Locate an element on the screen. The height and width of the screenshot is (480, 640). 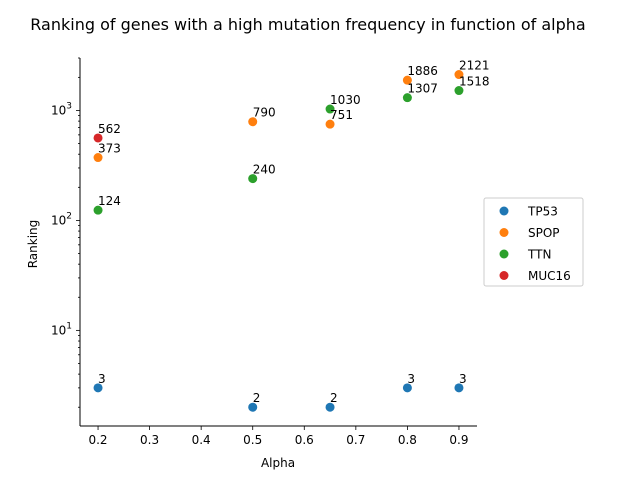
spop-legend-marker is located at coordinates (504, 232).